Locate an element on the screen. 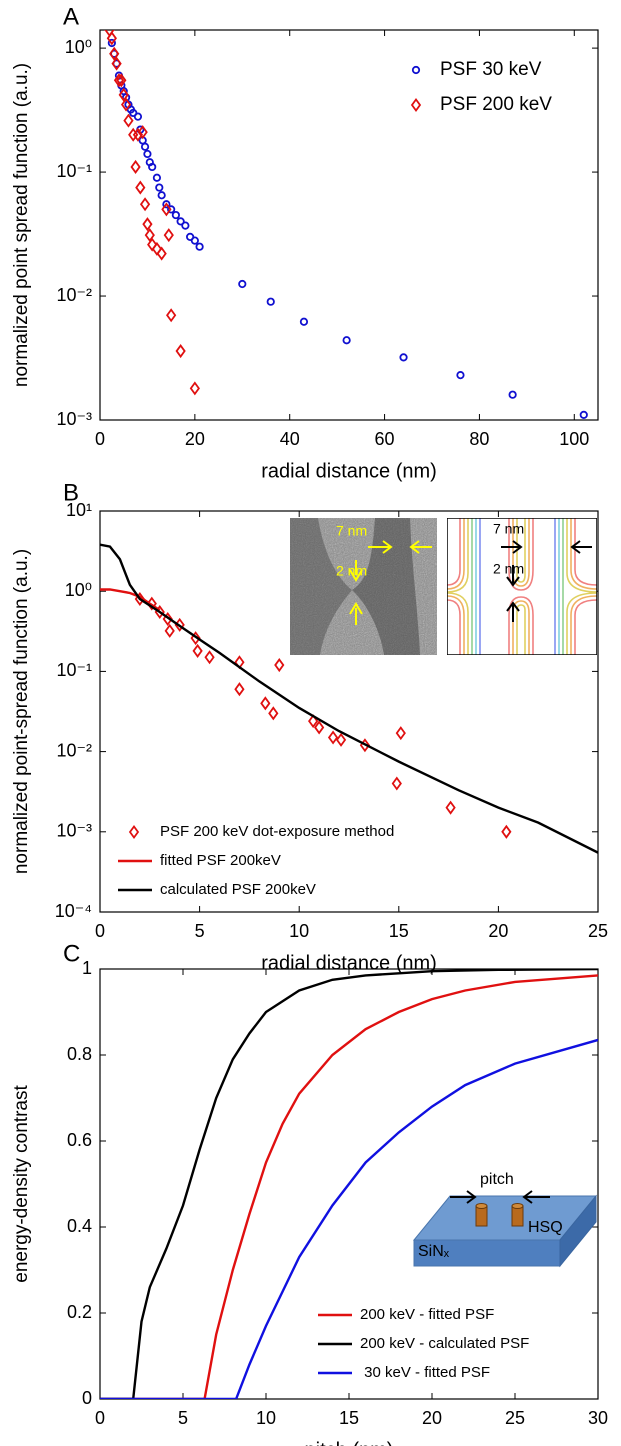 This screenshot has height=1446, width=621. annotation: HSQ is located at coordinates (545, 1227).